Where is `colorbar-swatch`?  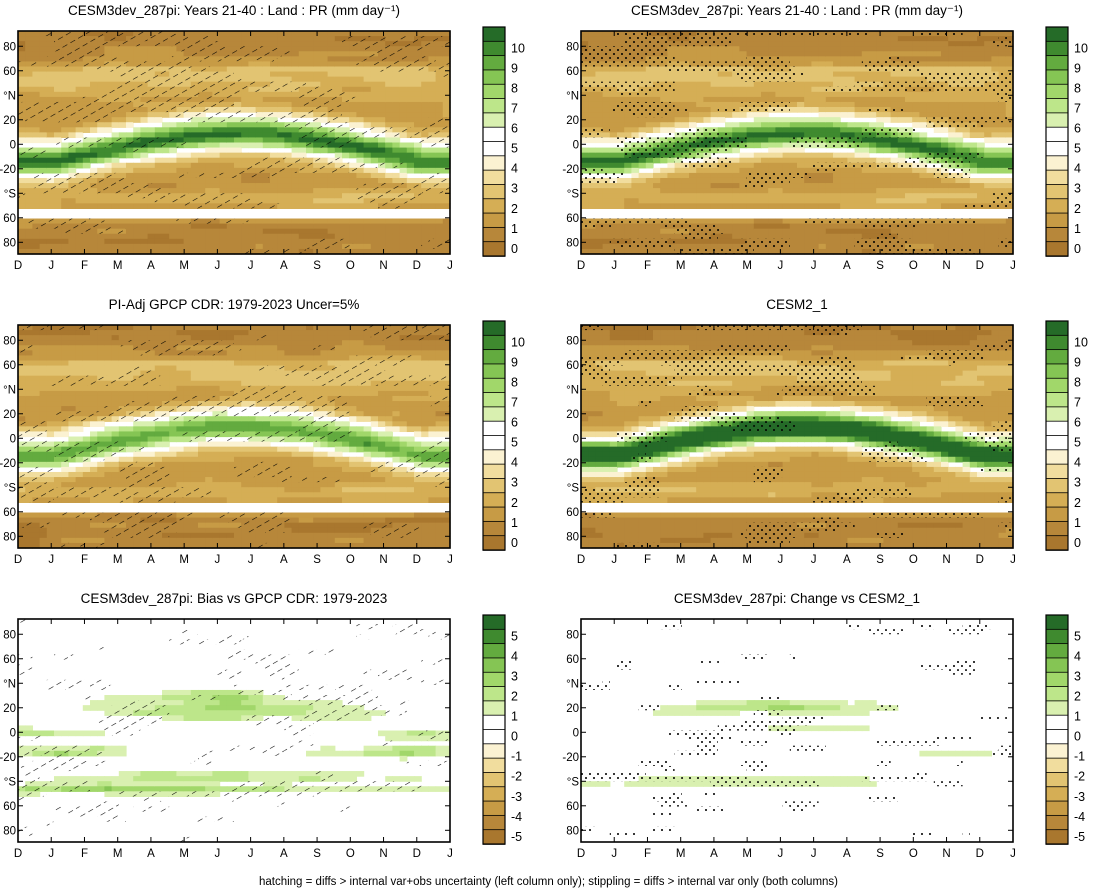
colorbar-swatch is located at coordinates (494, 191).